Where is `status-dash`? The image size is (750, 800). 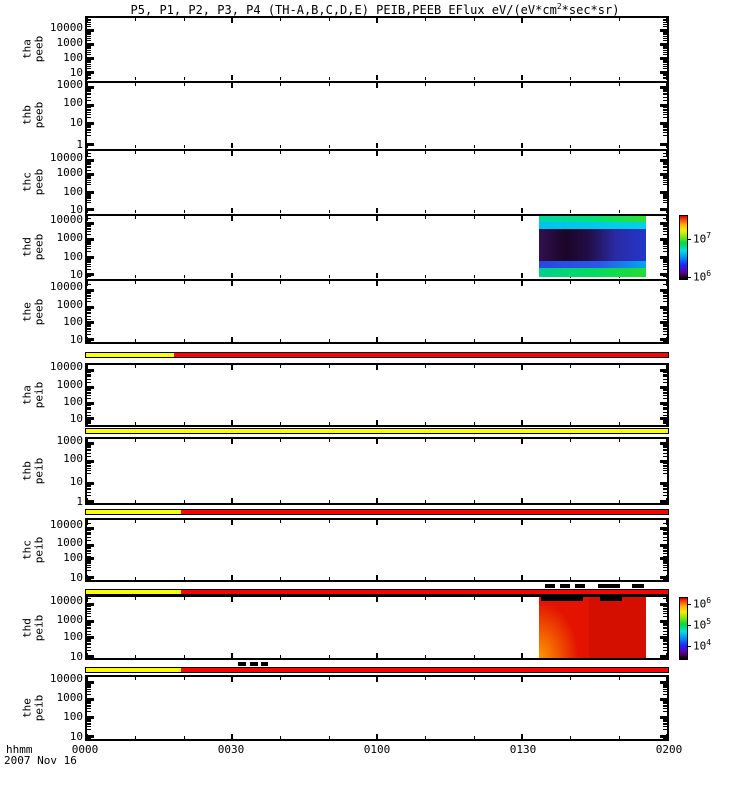
status-dash is located at coordinates (550, 586).